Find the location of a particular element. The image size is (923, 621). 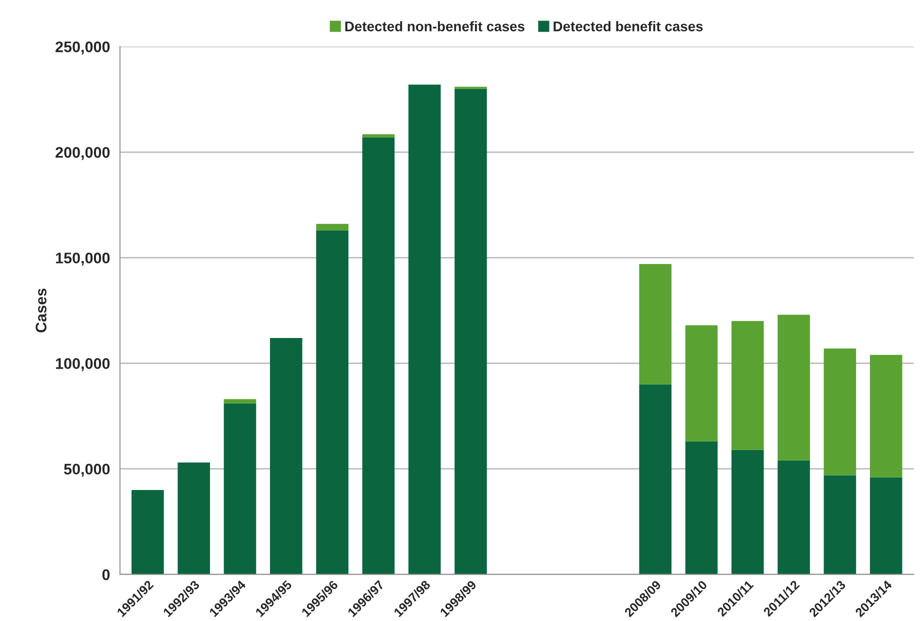

y-tick-label: 0 is located at coordinates (106, 574).